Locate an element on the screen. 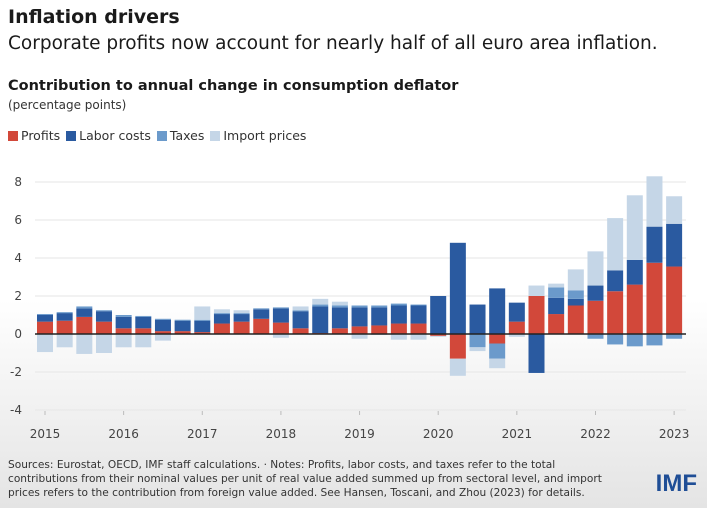  legend-item: Profits is located at coordinates (34, 135).